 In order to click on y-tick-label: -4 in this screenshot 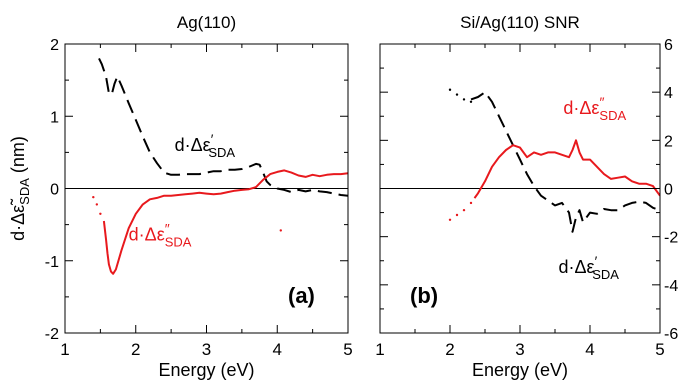, I will do `click(671, 286)`.